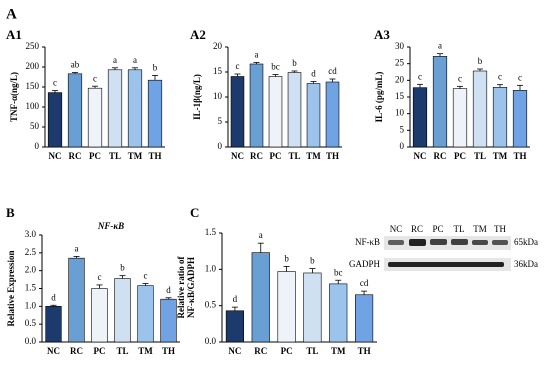 Image resolution: width=550 pixels, height=368 pixels. I want to click on y-tick-label: 200, so click(33, 66).